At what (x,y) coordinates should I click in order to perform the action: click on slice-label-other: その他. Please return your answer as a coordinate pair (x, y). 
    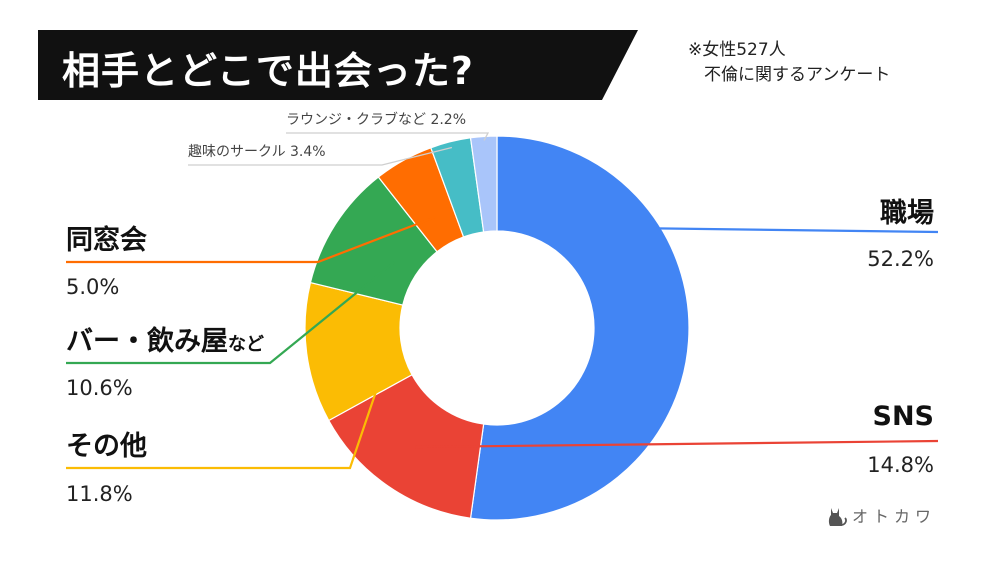
    Looking at the image, I should click on (106, 446).